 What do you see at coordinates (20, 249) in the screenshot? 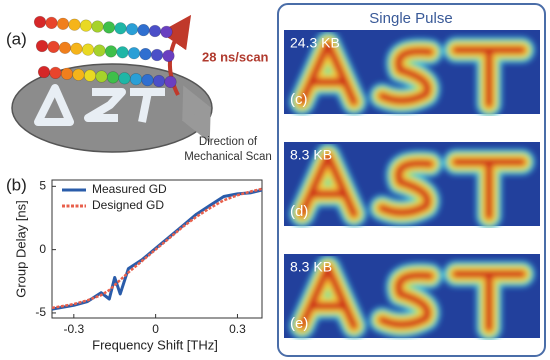
I see `y-axis-label: Group Delay [ns]` at bounding box center [20, 249].